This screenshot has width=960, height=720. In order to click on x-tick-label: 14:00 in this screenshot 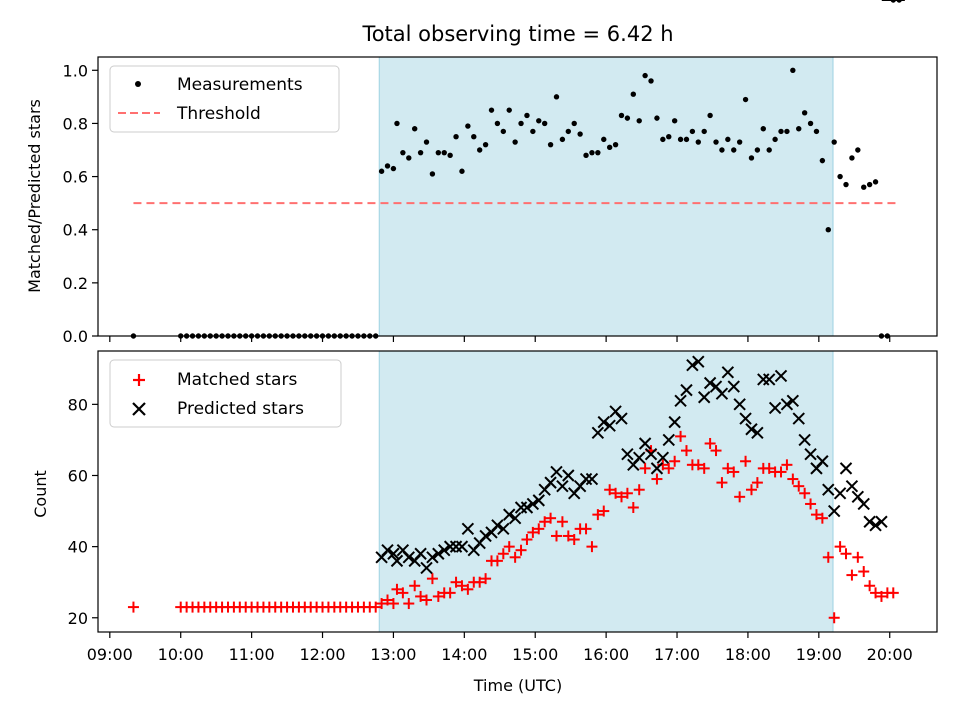, I will do `click(464, 654)`.